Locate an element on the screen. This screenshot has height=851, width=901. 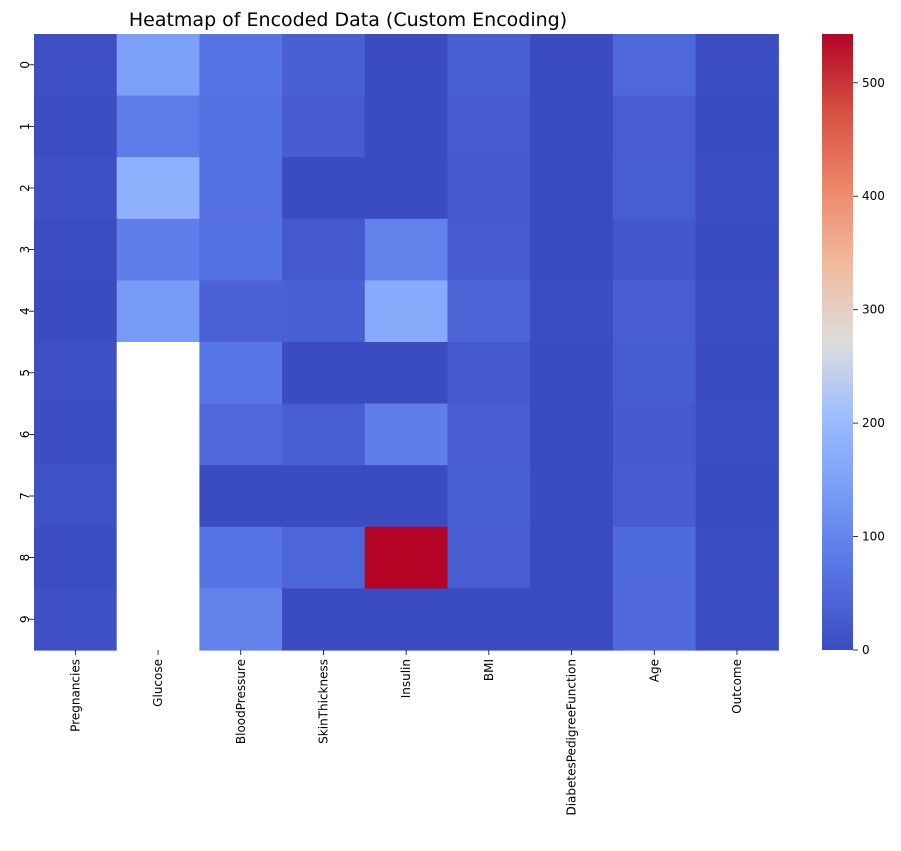
x-tick-label: BloodPressure is located at coordinates (241, 701).